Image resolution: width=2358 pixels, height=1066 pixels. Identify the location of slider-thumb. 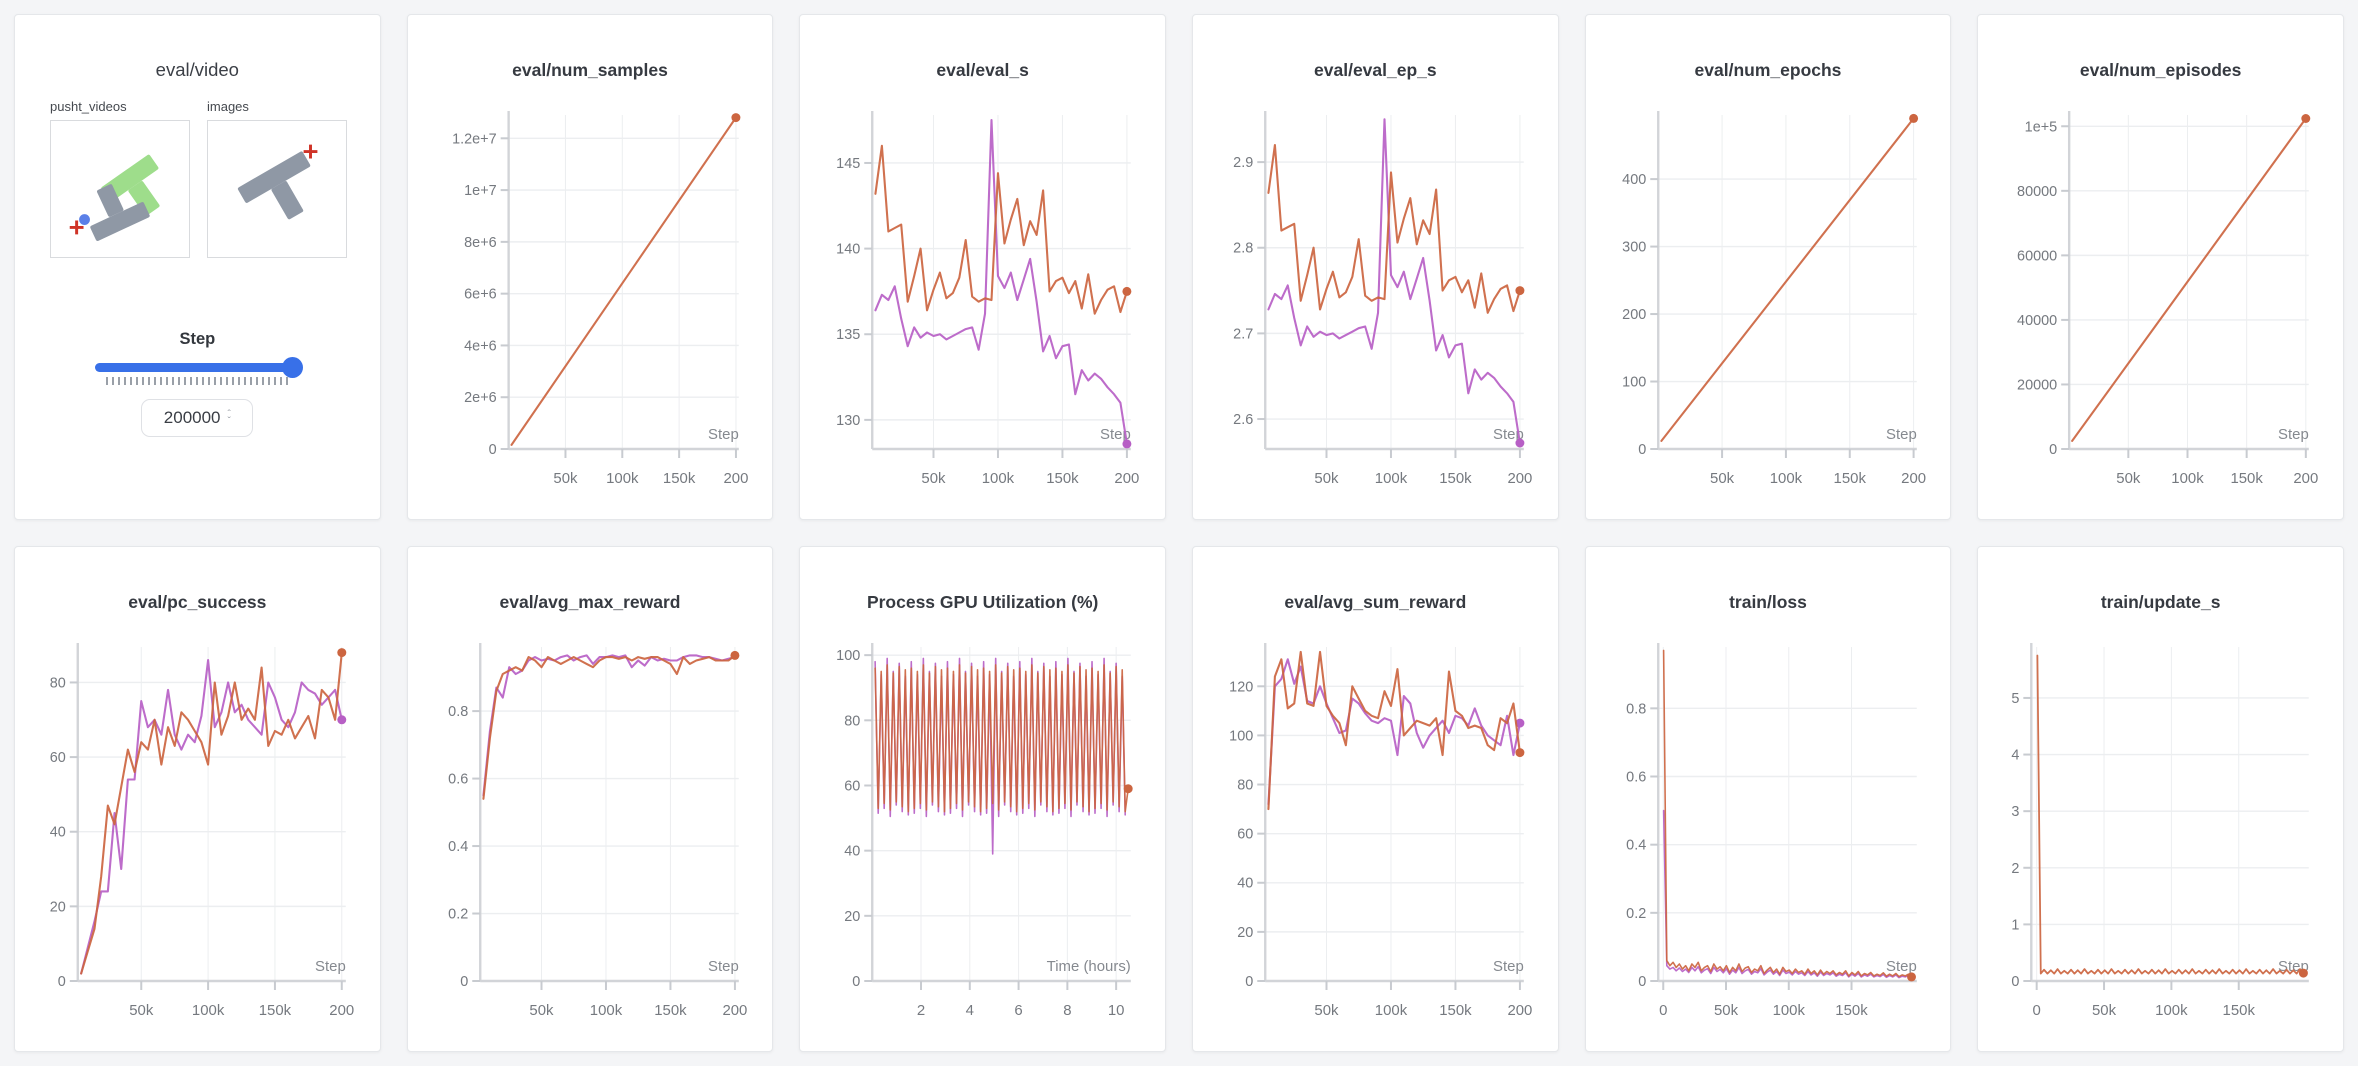
(293, 367).